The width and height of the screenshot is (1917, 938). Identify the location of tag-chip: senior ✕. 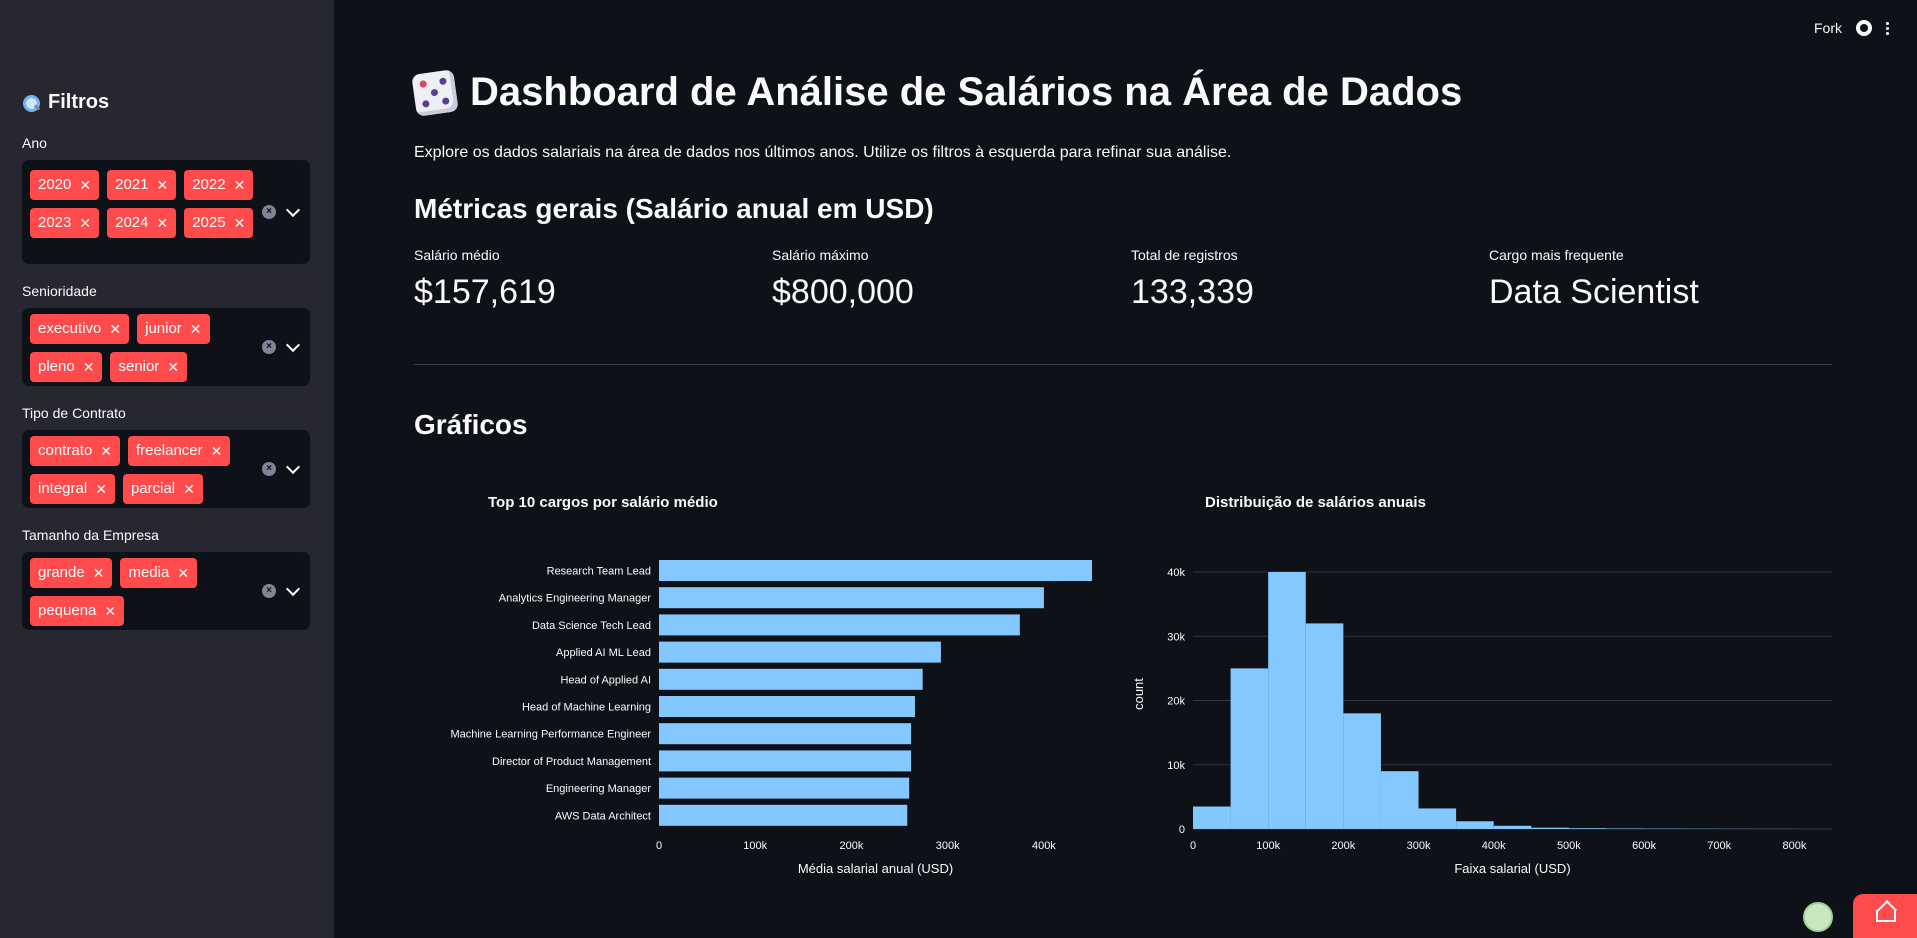
(149, 367).